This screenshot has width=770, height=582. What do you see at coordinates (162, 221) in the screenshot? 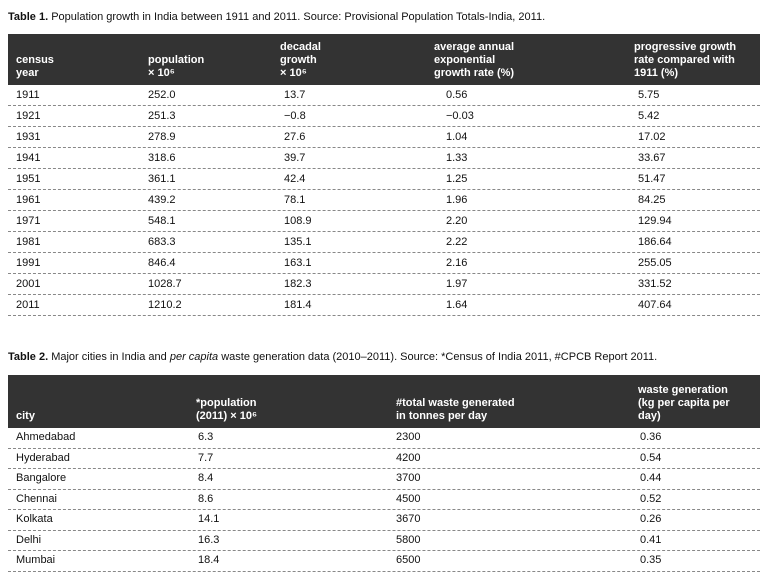
I see `population-cell: 548.1` at bounding box center [162, 221].